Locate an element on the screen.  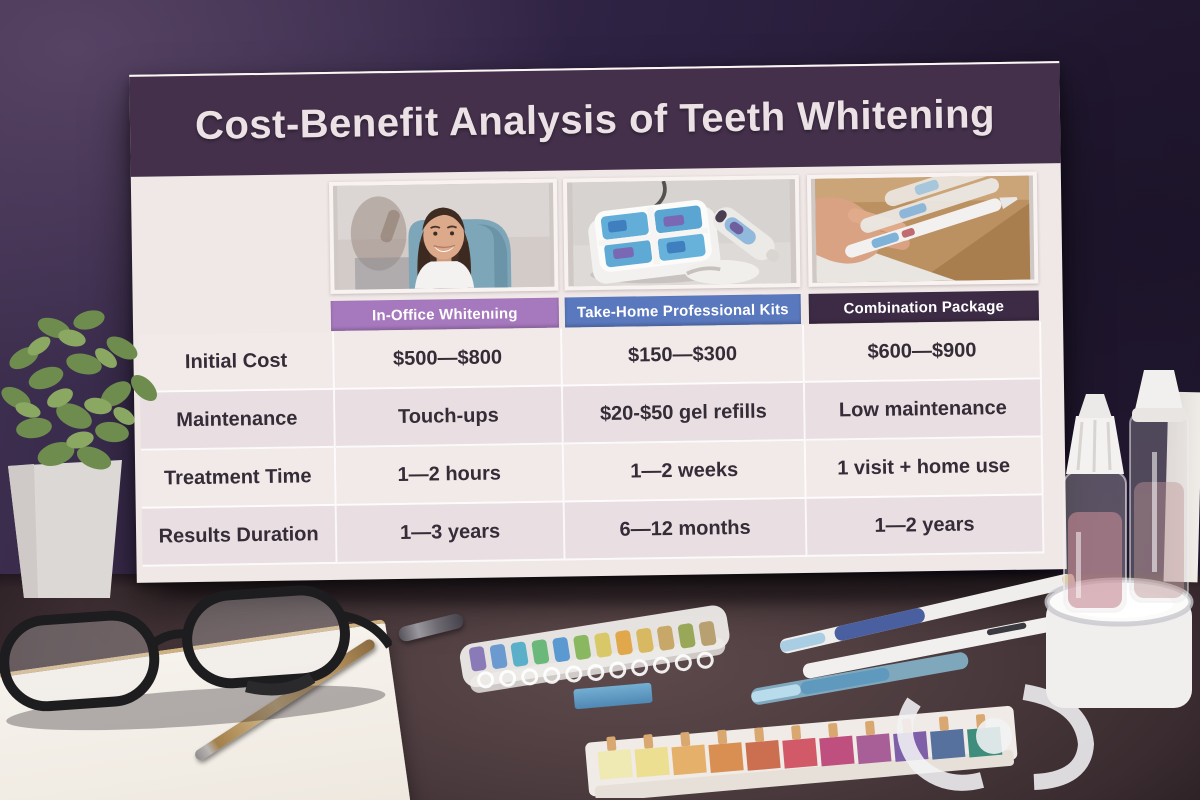
bottle-back is located at coordinates (1159, 486).